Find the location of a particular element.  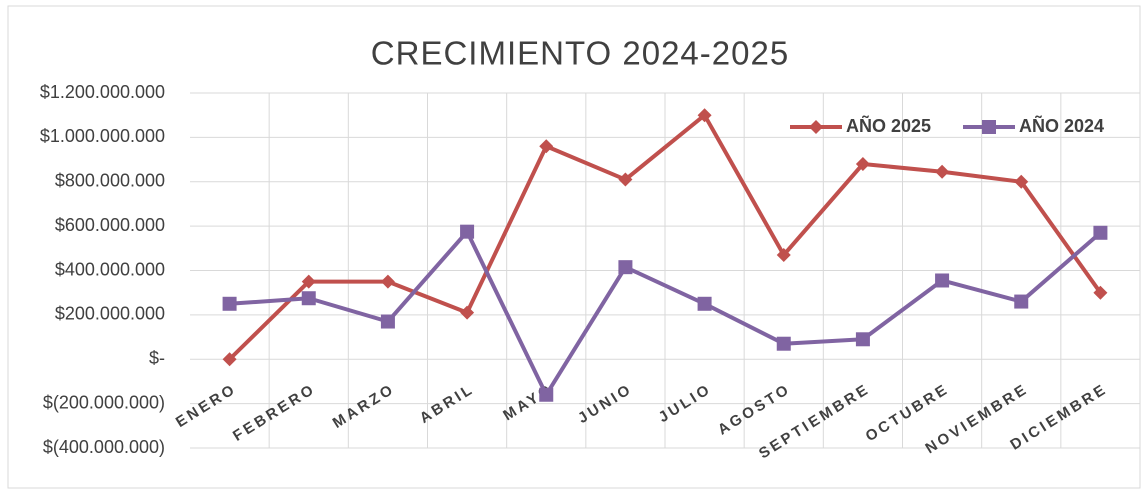

y-tick-label: $- is located at coordinates (157, 358).